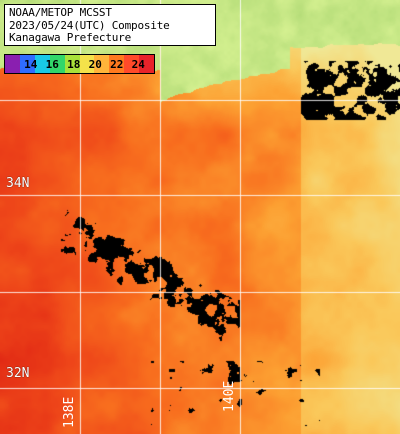 The image size is (400, 434). I want to click on longitude-label-138e: 138E, so click(69, 412).